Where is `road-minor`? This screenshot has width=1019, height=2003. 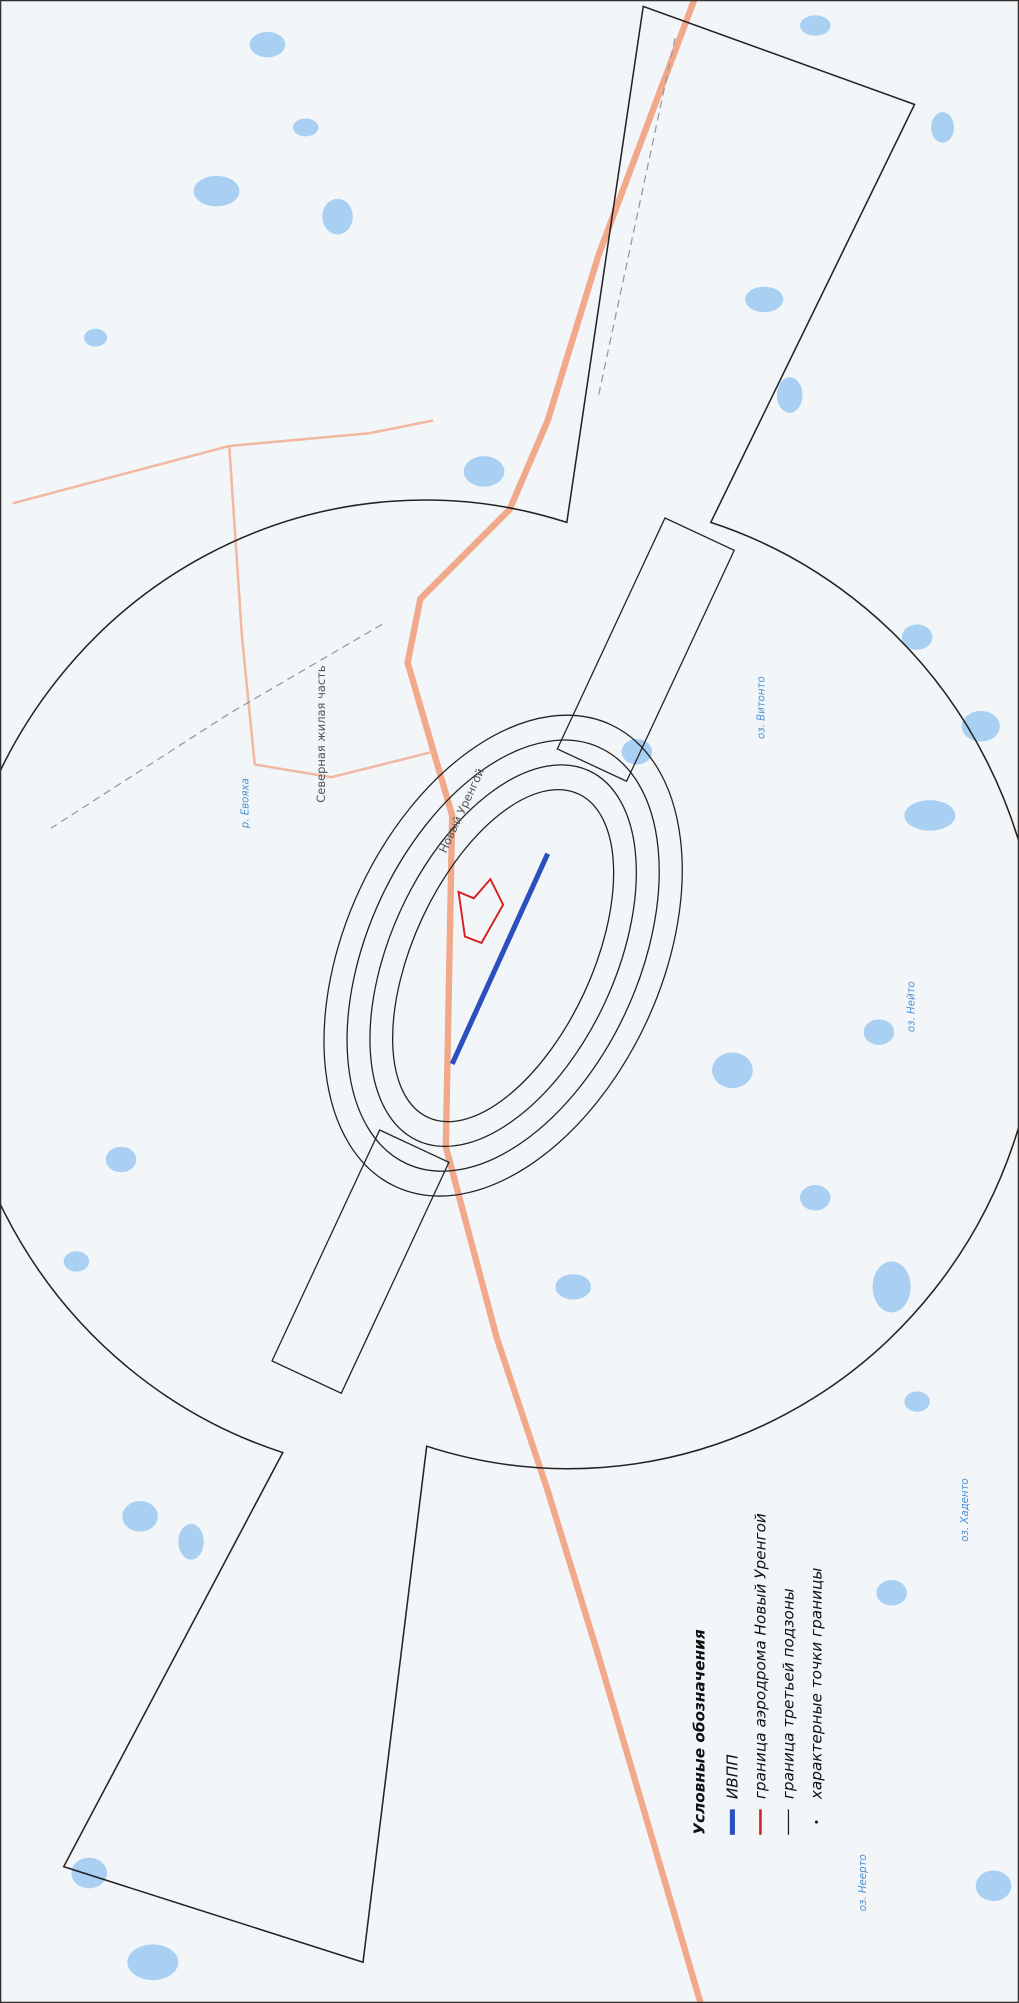
road-minor is located at coordinates (223, 599).